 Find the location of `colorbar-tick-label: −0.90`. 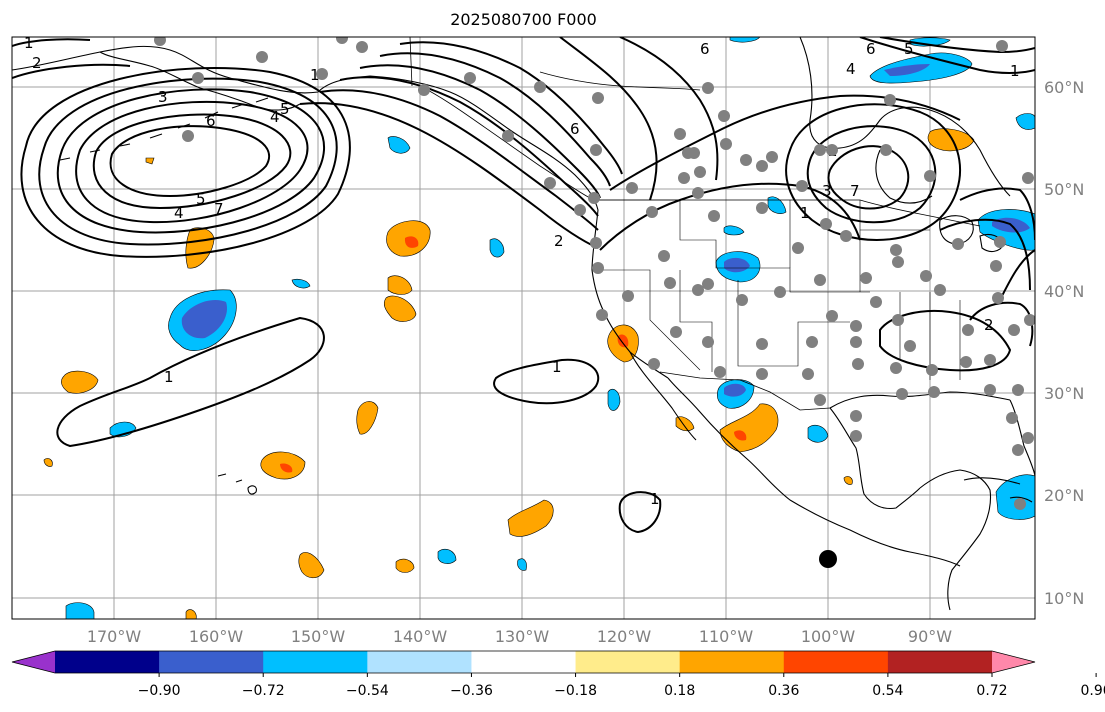

colorbar-tick-label: −0.90 is located at coordinates (159, 691).